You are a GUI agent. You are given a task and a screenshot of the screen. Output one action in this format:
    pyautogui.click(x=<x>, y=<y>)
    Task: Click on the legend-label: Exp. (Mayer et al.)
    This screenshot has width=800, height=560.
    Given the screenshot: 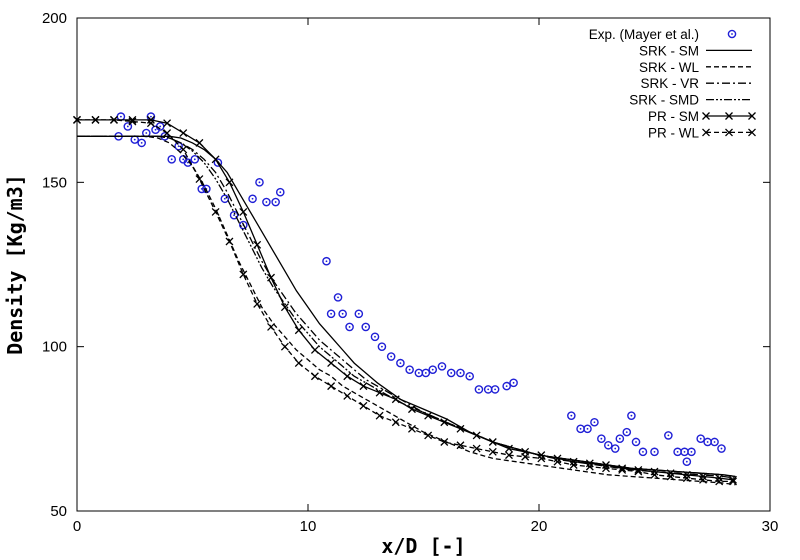 What is the action you would take?
    pyautogui.click(x=644, y=34)
    